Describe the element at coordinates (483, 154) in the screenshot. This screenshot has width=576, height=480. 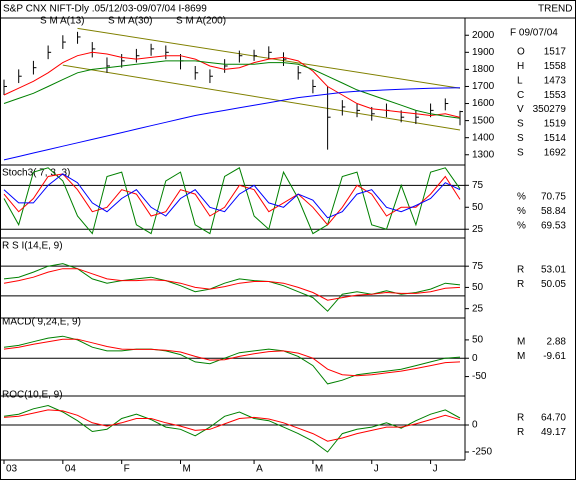
I see `y-tick-label: 1300` at that location.